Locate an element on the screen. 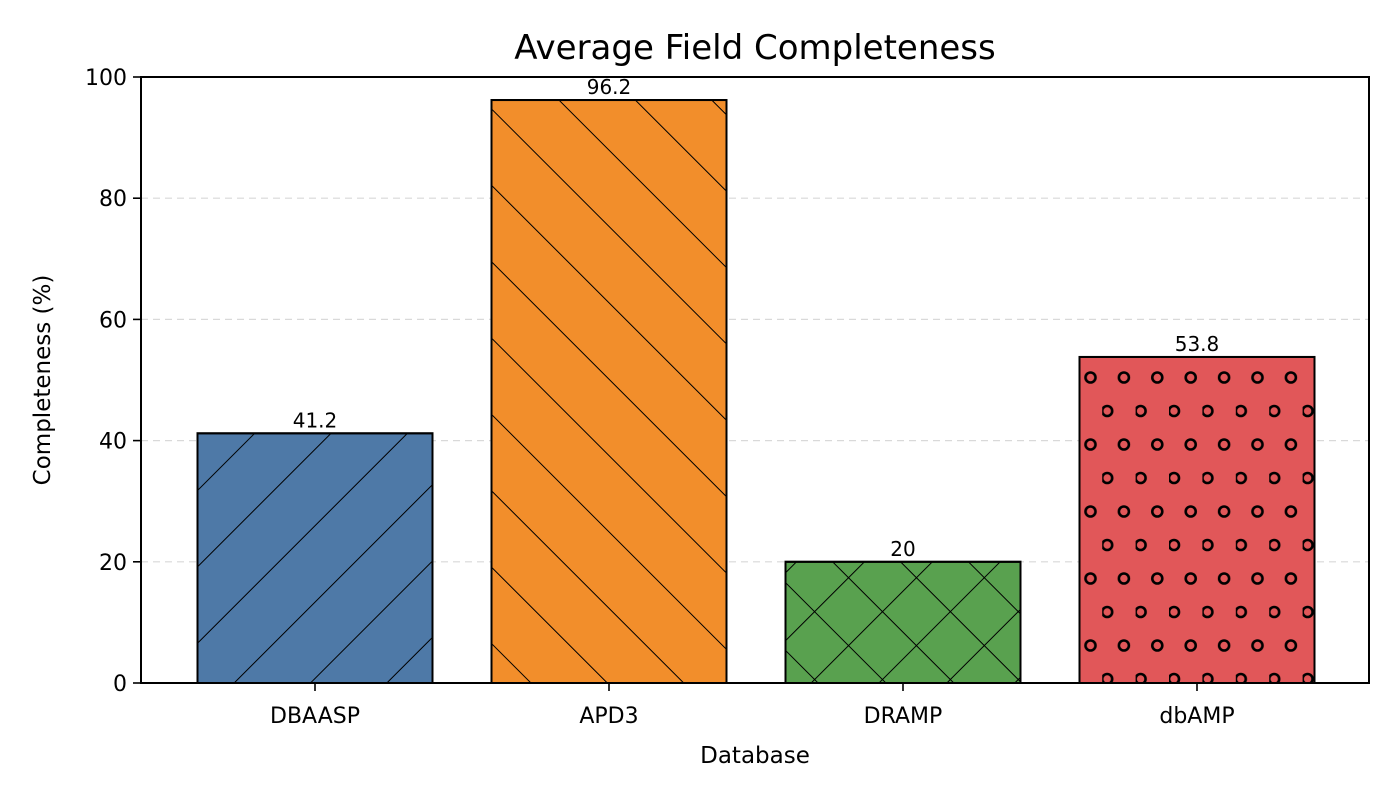 This screenshot has width=1400, height=800. y-tick-label: 60 is located at coordinates (113, 320).